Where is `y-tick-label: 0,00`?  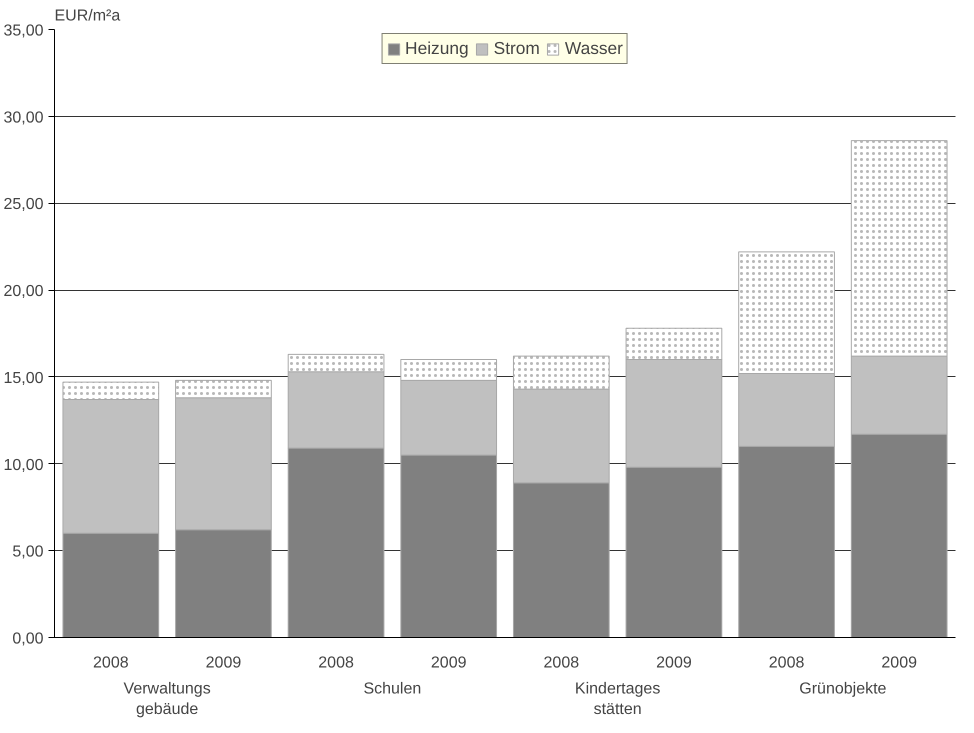 y-tick-label: 0,00 is located at coordinates (28, 639).